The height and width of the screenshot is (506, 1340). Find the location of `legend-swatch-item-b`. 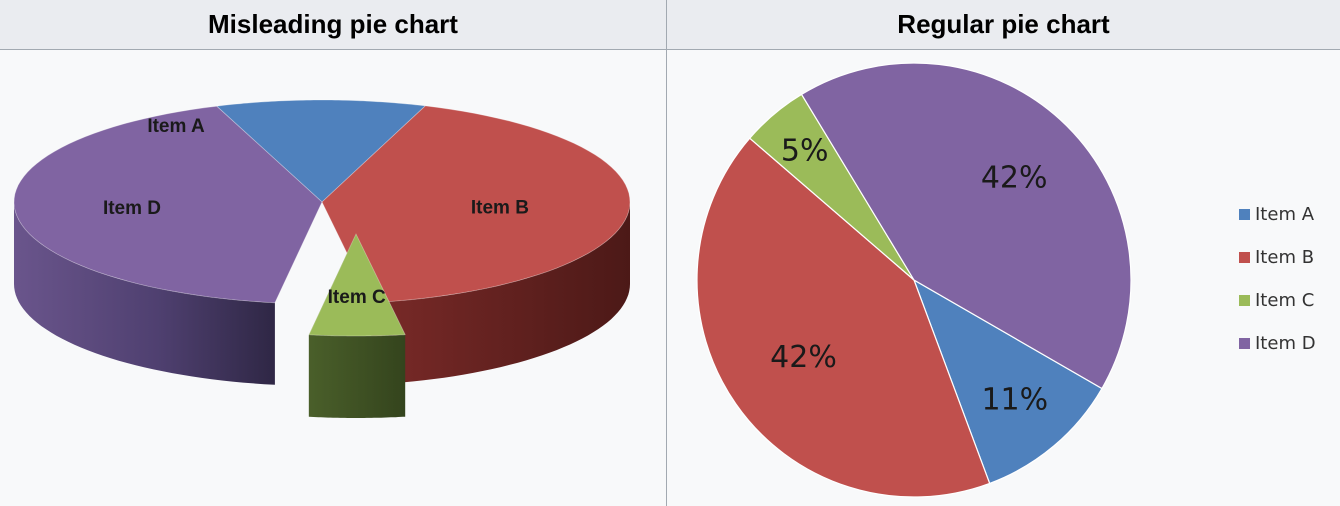

legend-swatch-item-b is located at coordinates (1244, 257).